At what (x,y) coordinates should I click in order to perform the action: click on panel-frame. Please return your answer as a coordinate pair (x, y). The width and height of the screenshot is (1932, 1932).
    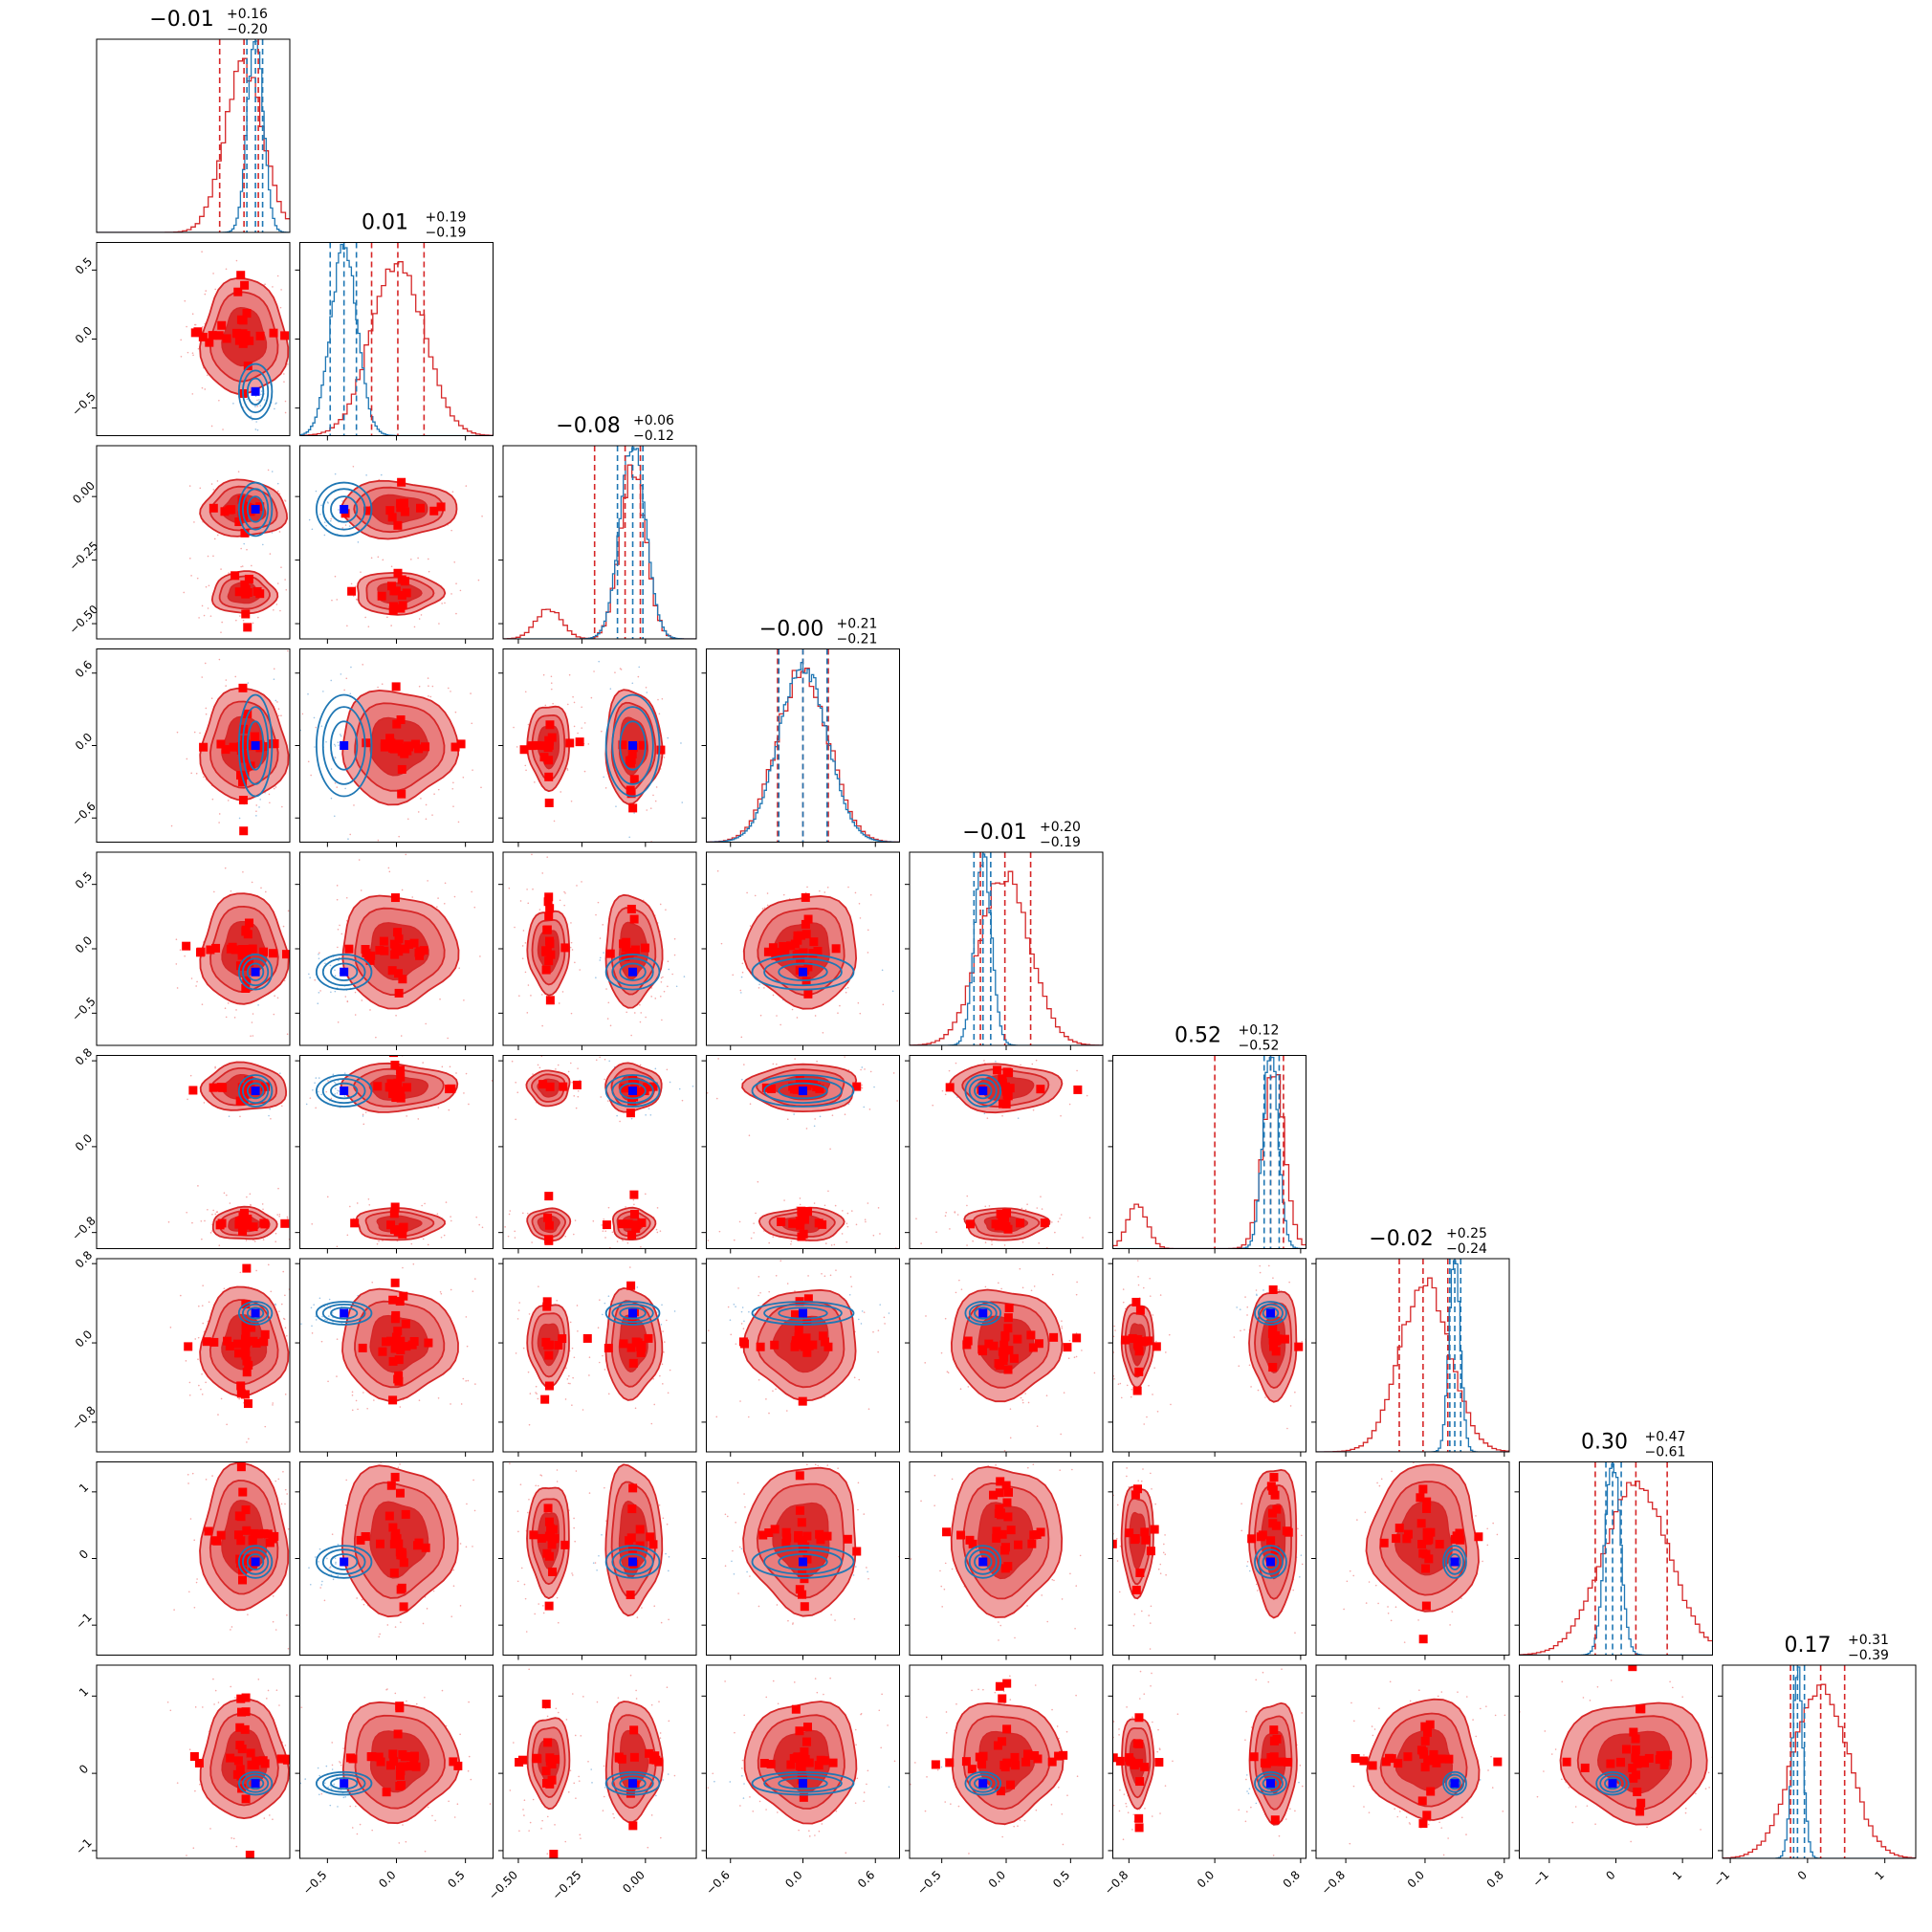
    Looking at the image, I should click on (193, 135).